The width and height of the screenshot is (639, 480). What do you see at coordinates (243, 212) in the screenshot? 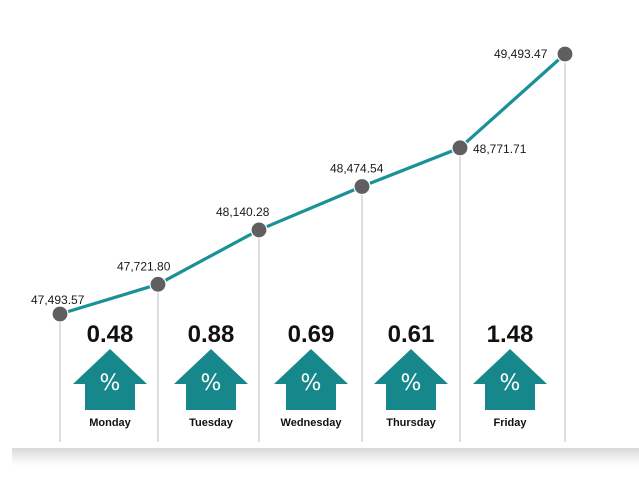
I see `value-label-3: 48,140.28` at bounding box center [243, 212].